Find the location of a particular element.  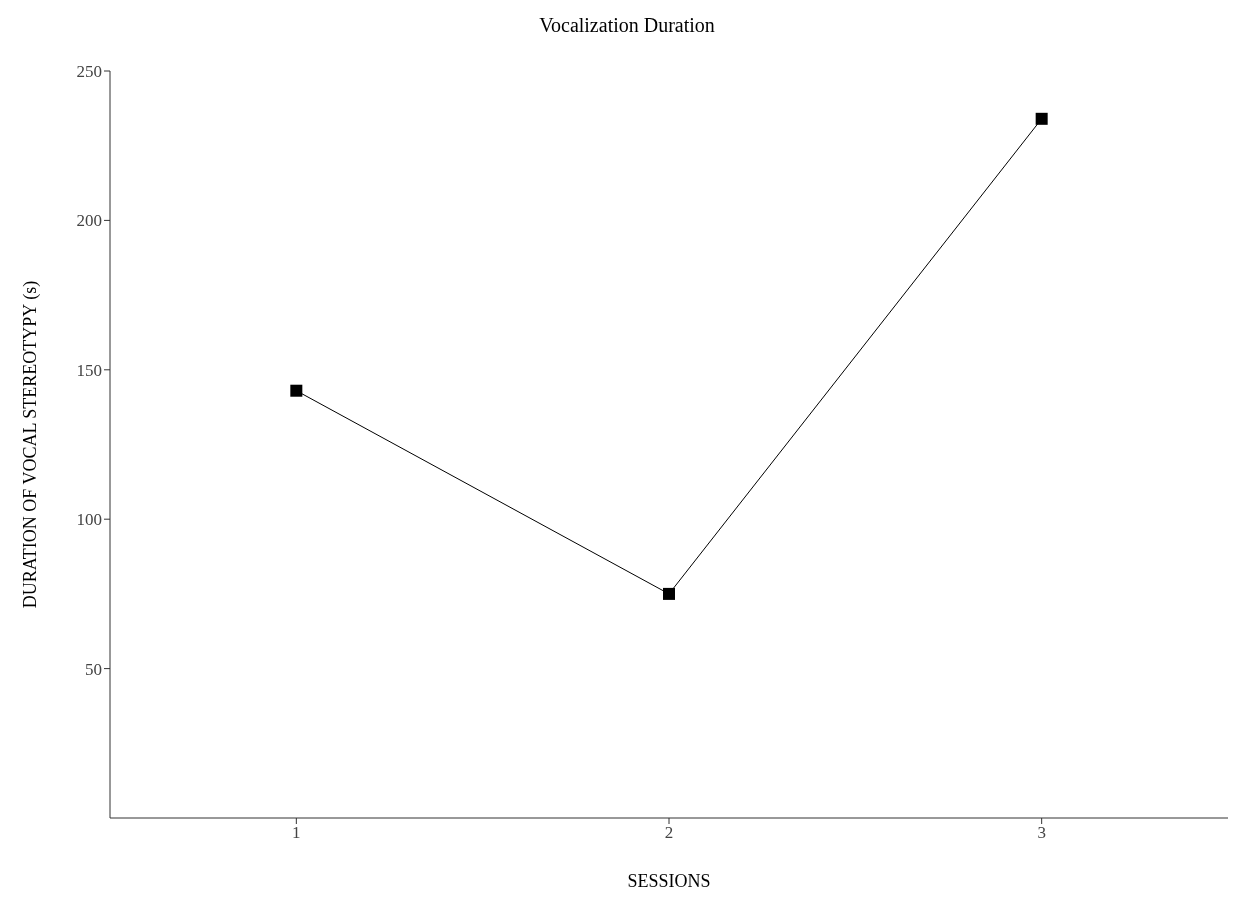

x-axis-title: SESSIONS is located at coordinates (669, 881).